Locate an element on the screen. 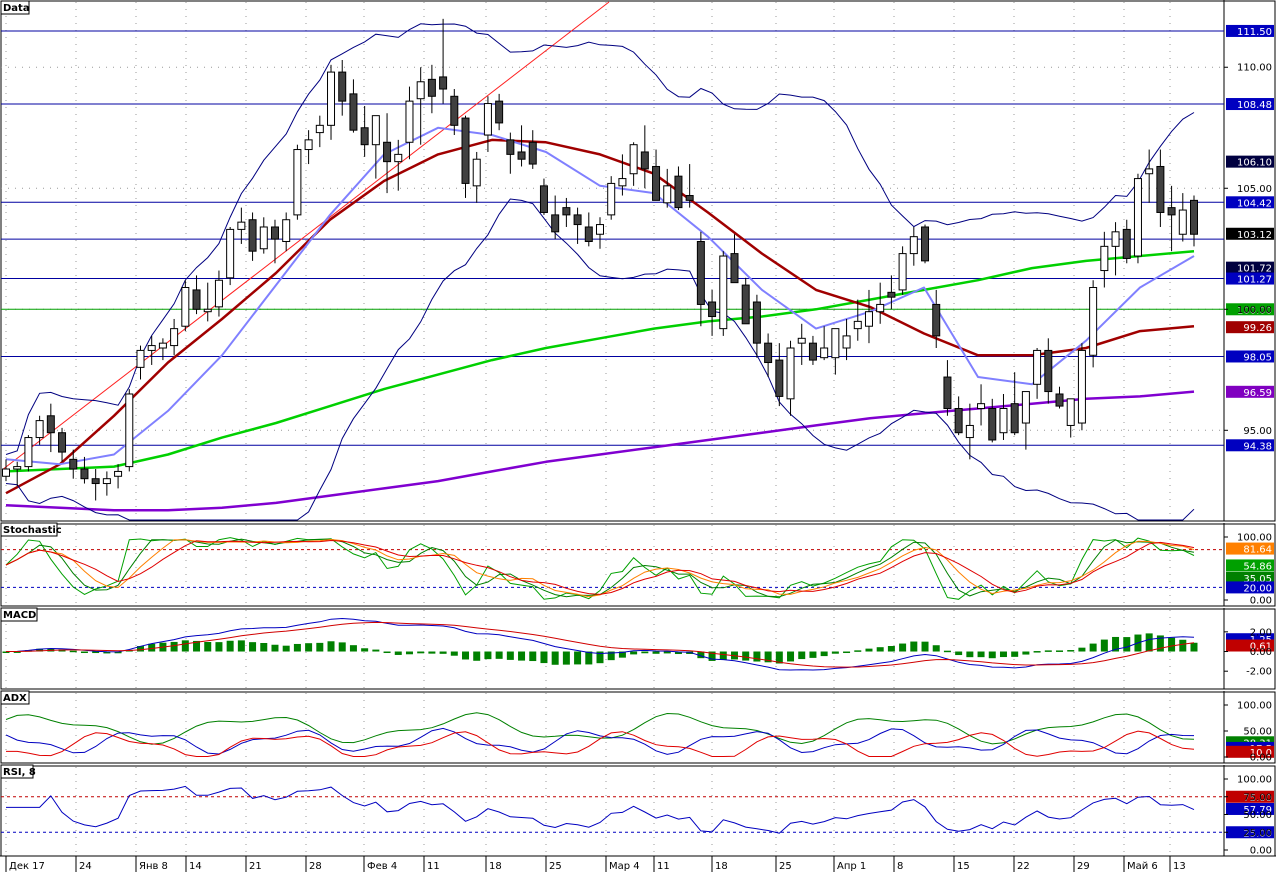 This screenshot has height=872, width=1276. y-tick-label: -2.00 is located at coordinates (1259, 672).